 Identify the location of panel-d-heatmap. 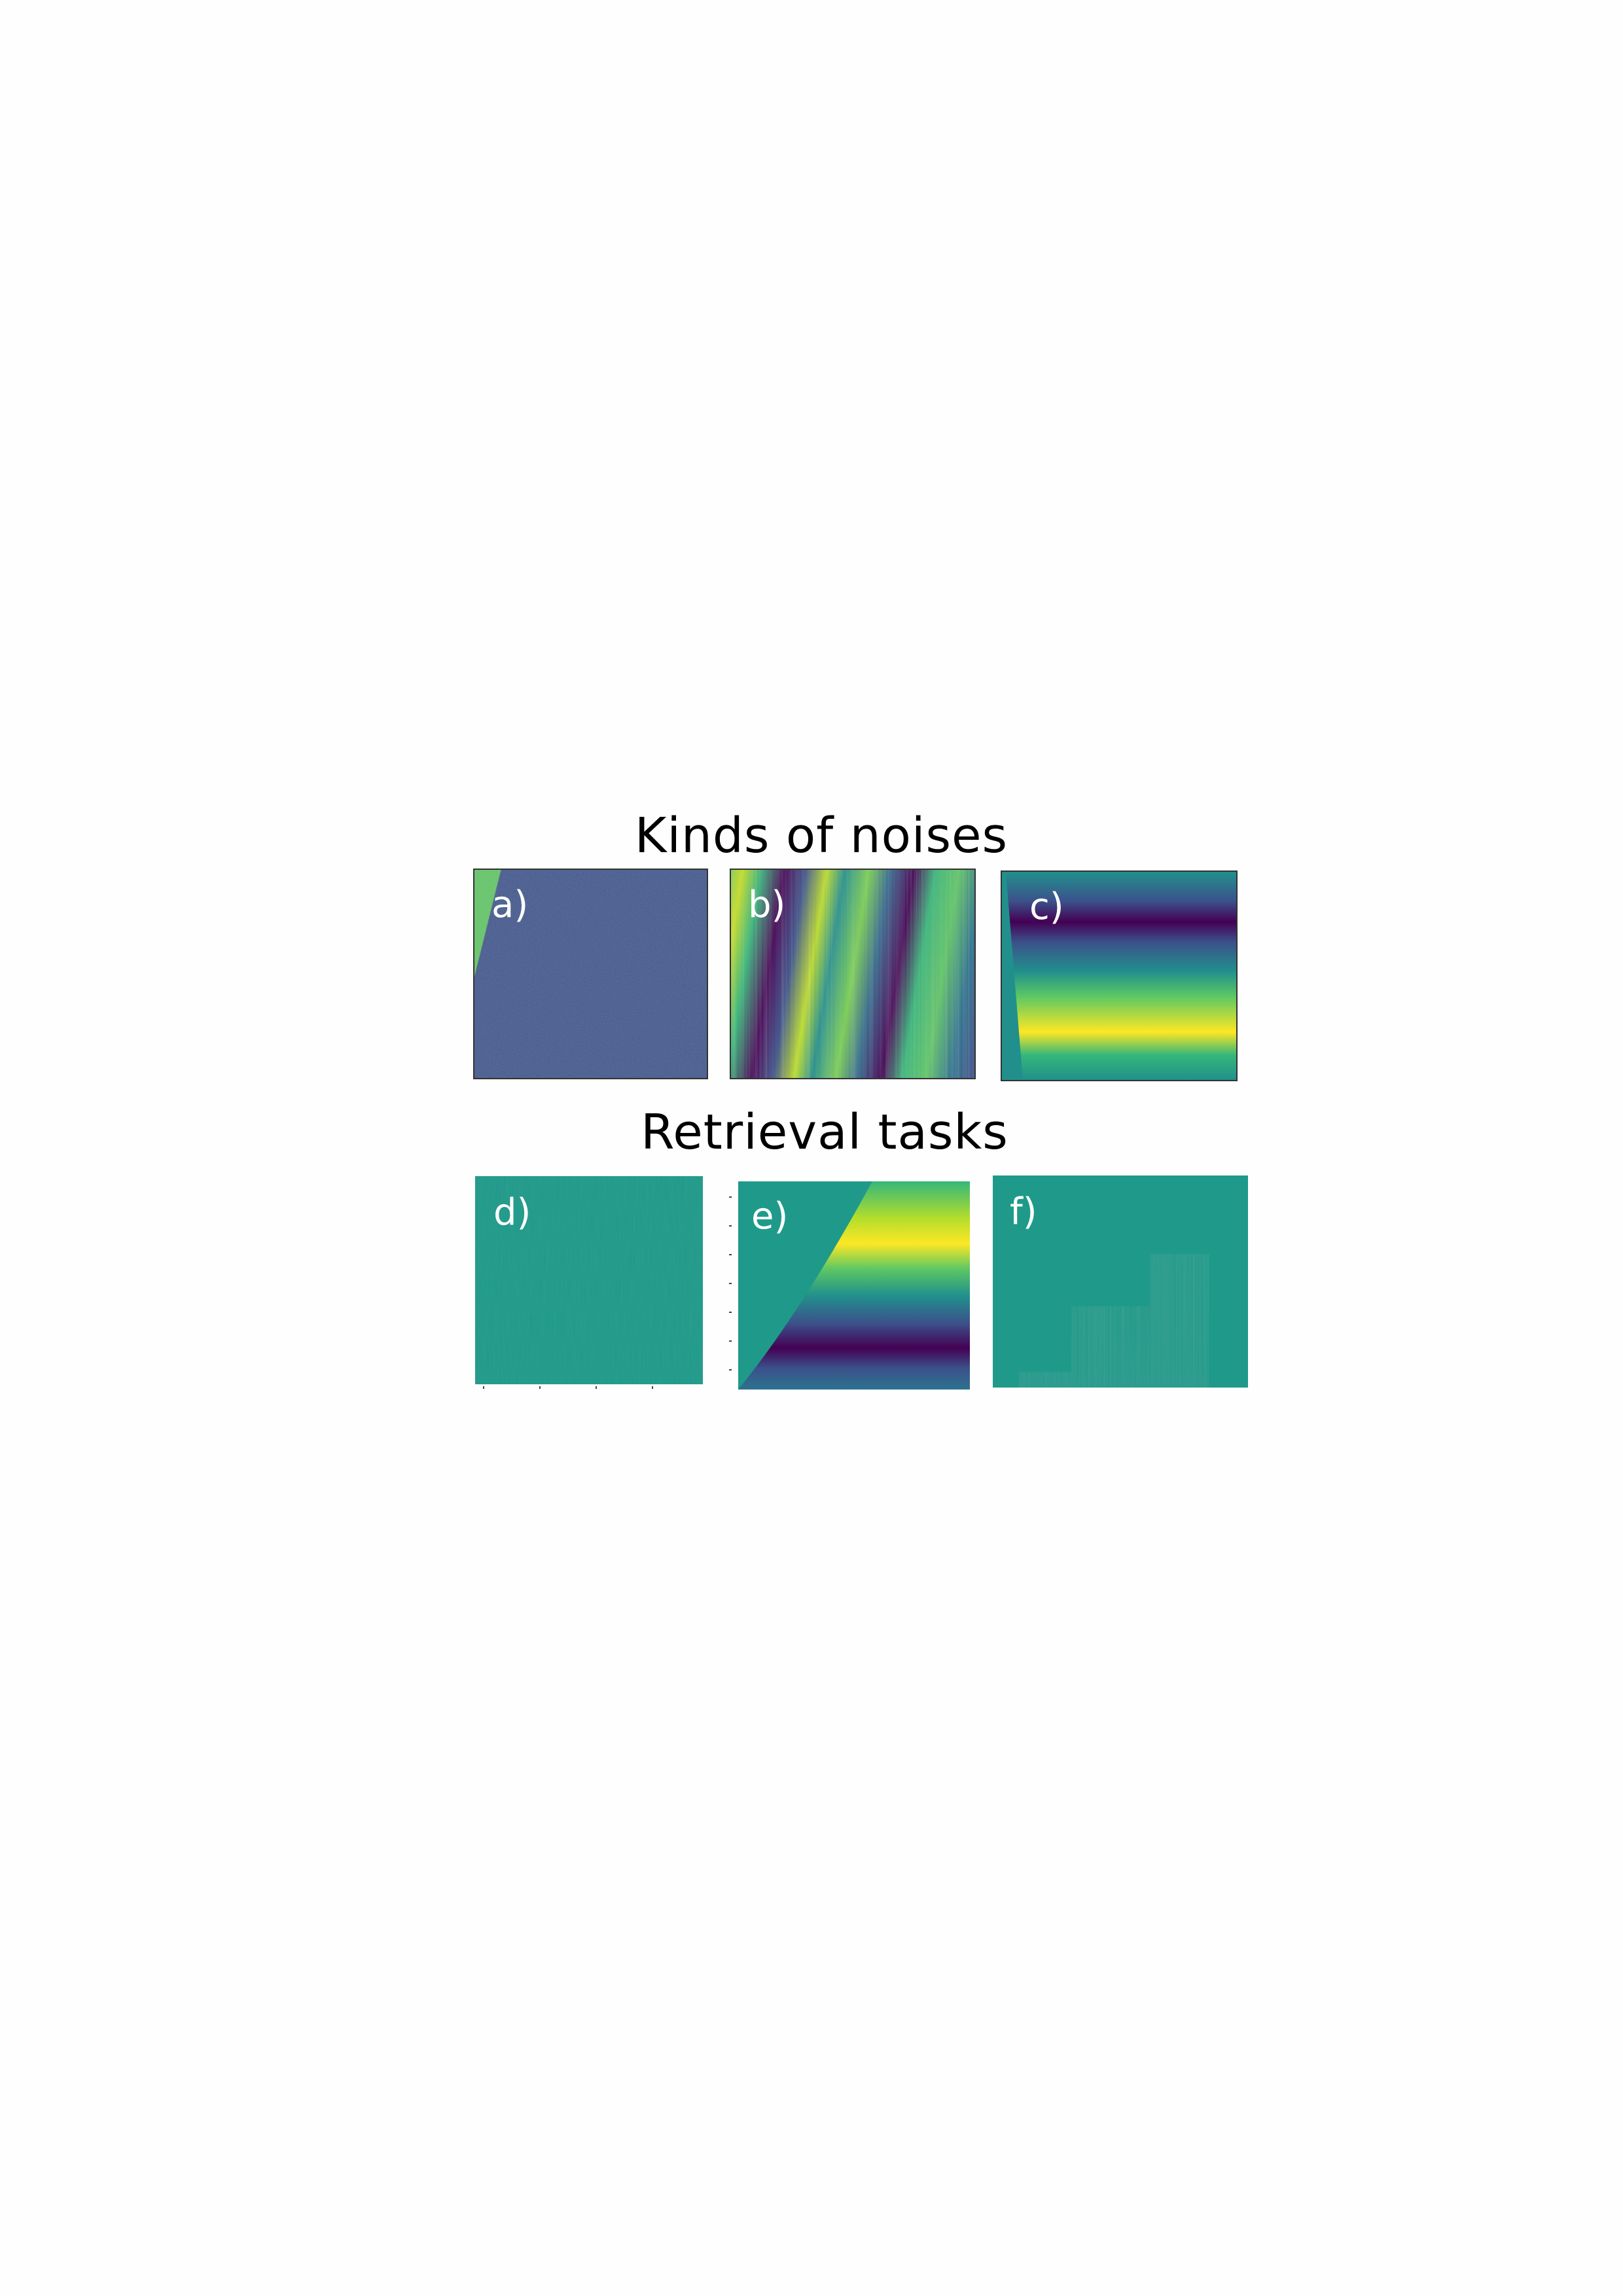
(589, 1280).